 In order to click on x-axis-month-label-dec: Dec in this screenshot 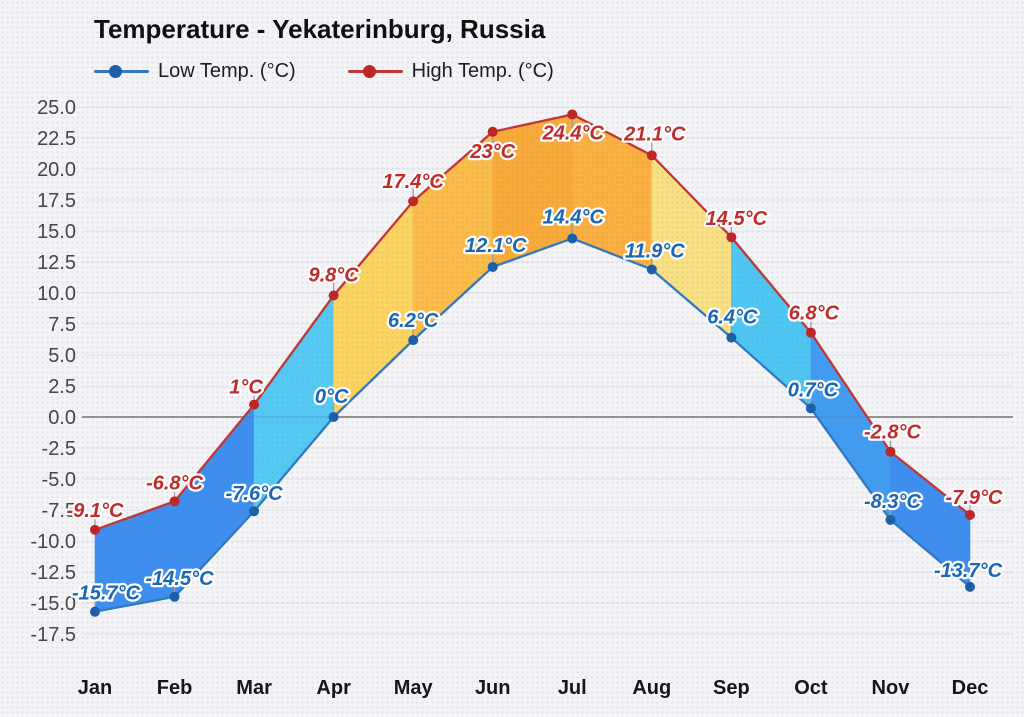, I will do `click(970, 688)`.